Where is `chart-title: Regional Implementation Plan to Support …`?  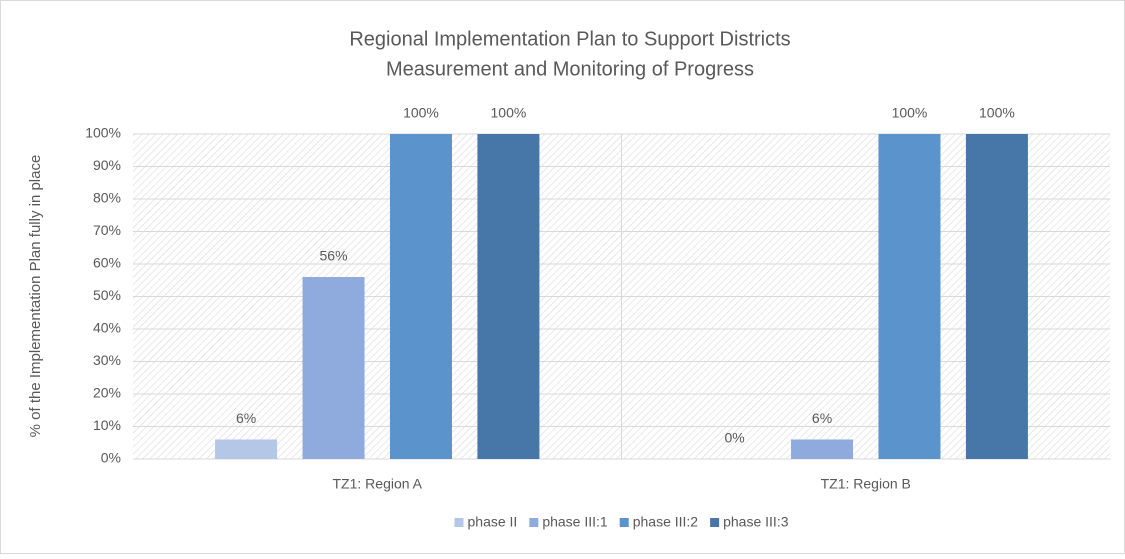
chart-title: Regional Implementation Plan to Support … is located at coordinates (569, 39).